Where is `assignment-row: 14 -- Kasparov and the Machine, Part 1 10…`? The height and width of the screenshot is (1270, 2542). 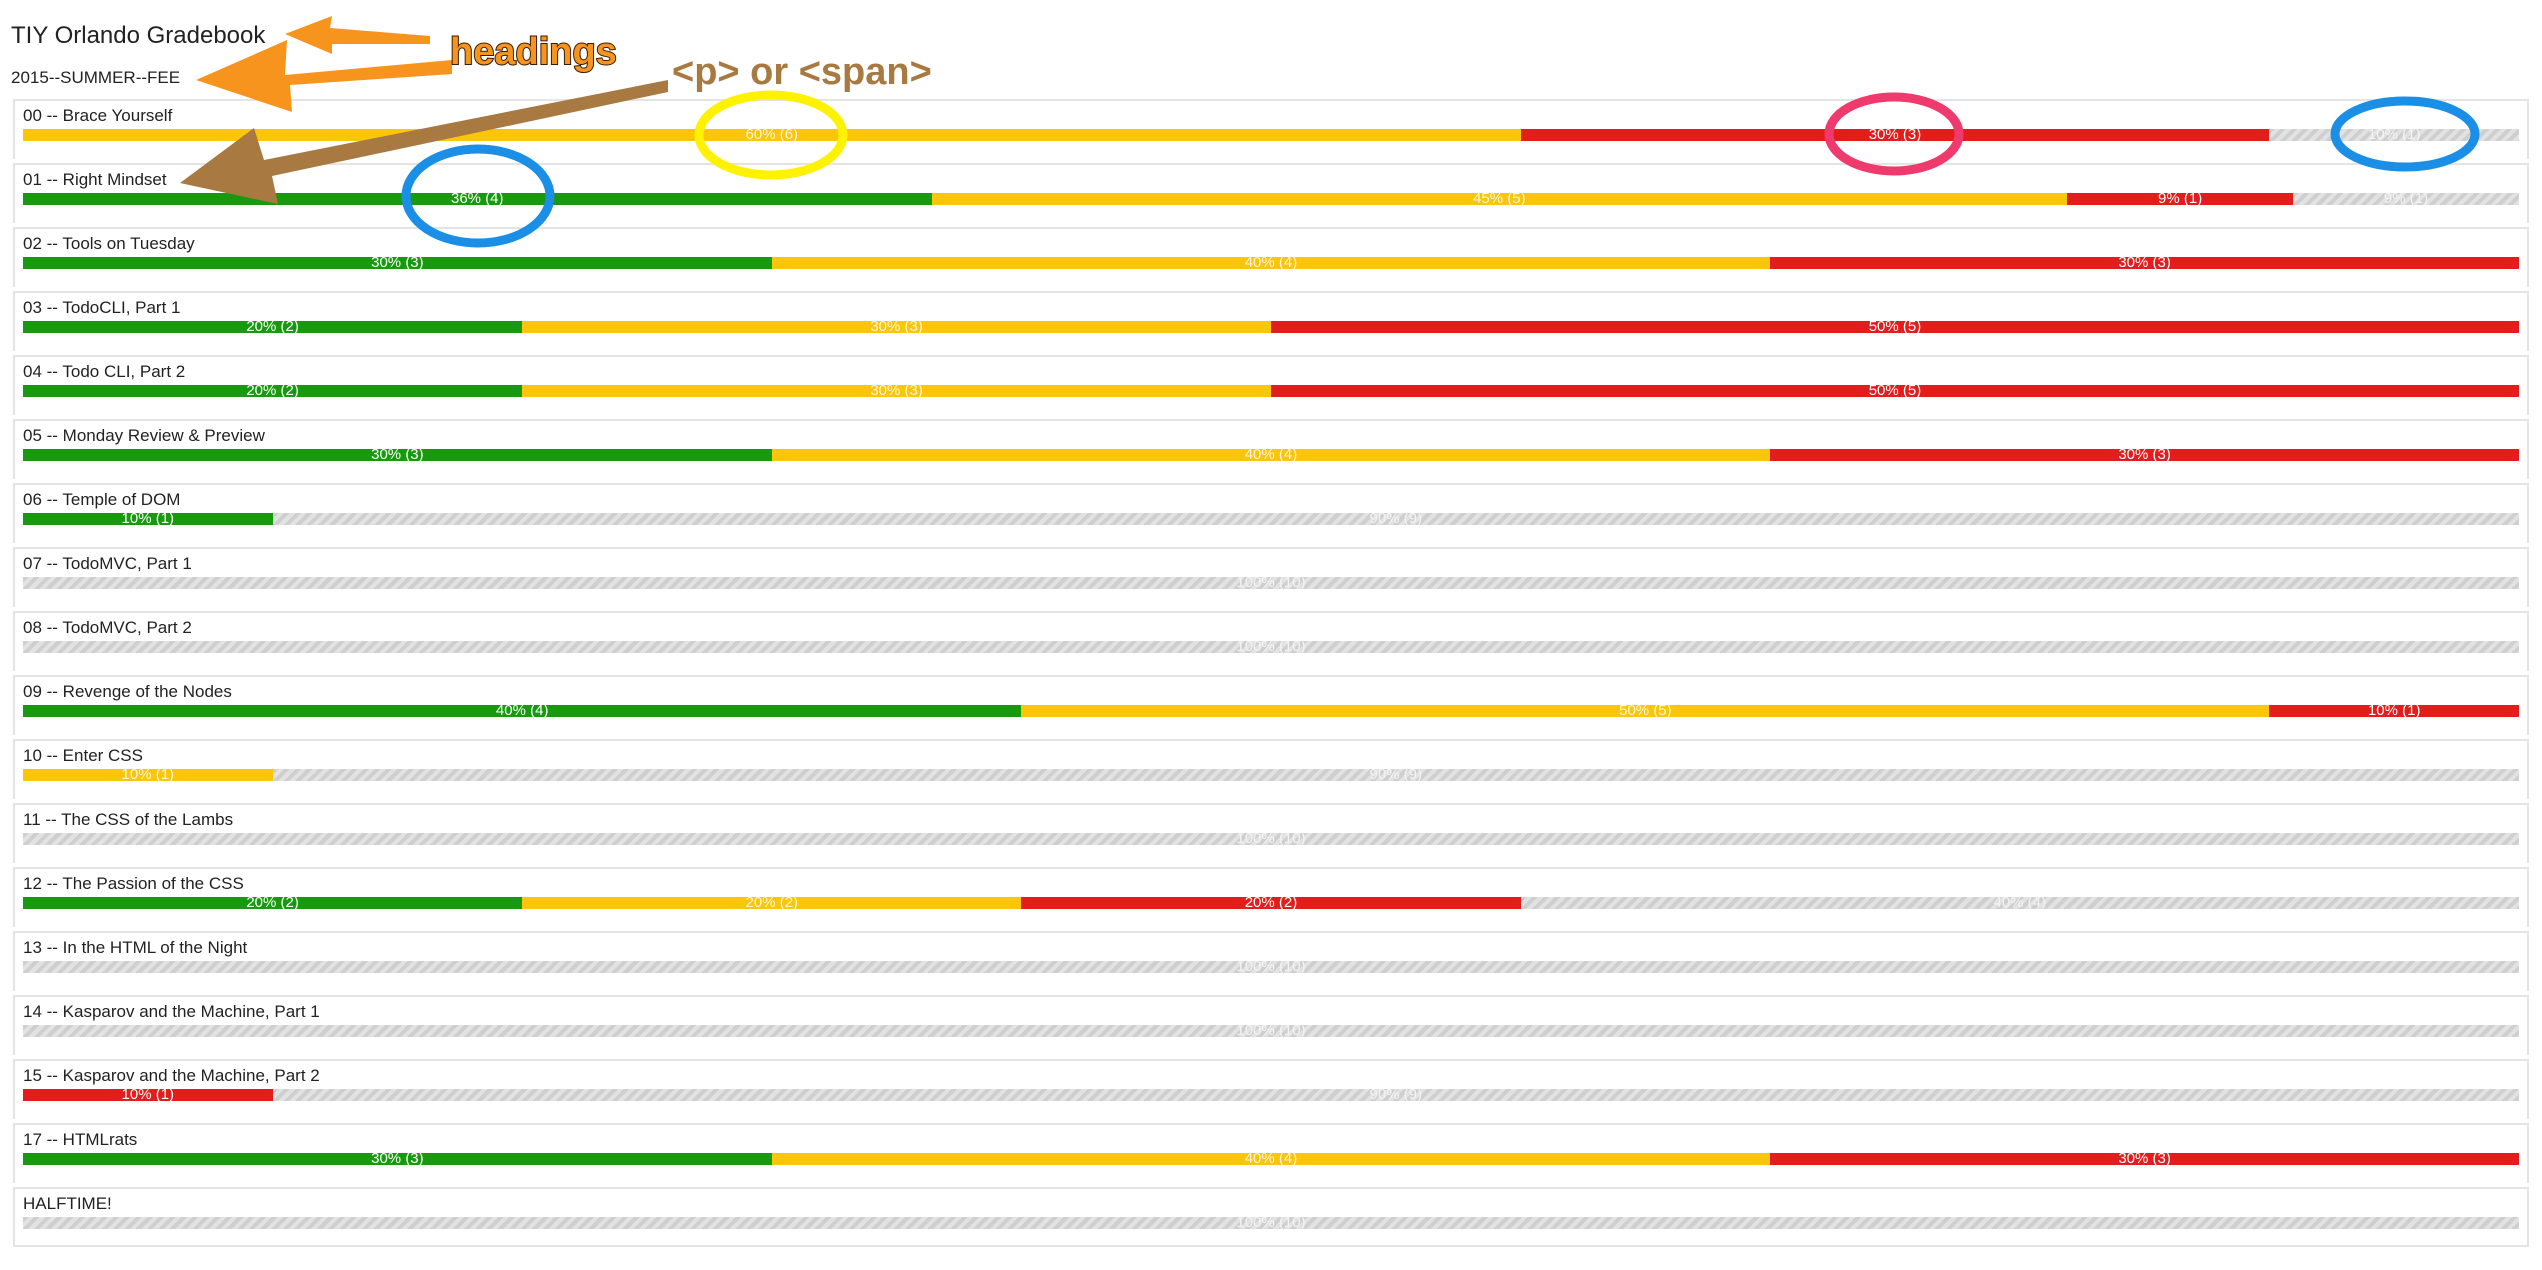
assignment-row: 14 -- Kasparov and the Machine, Part 1 10… is located at coordinates (1271, 1025).